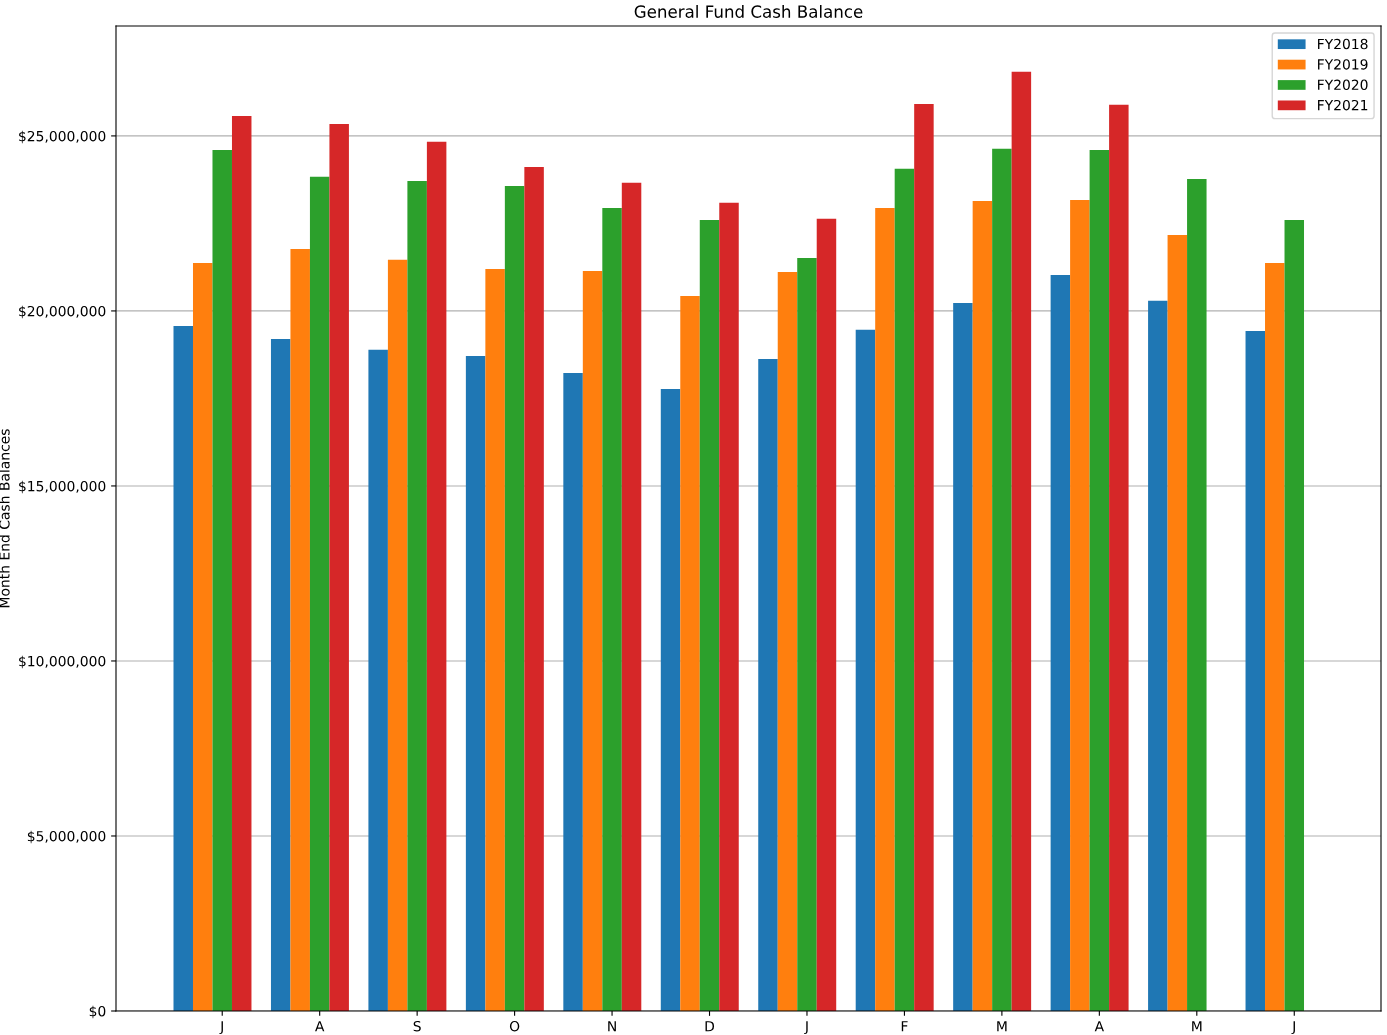 This screenshot has height=1035, width=1387. Describe the element at coordinates (417, 1026) in the screenshot. I see `x-tick-label: S` at that location.